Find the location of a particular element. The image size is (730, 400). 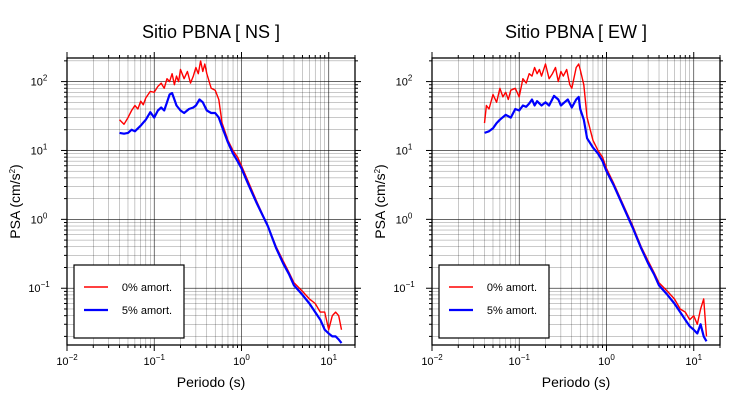

chart-title: Sitio PBNA [ NS ] is located at coordinates (211, 32).